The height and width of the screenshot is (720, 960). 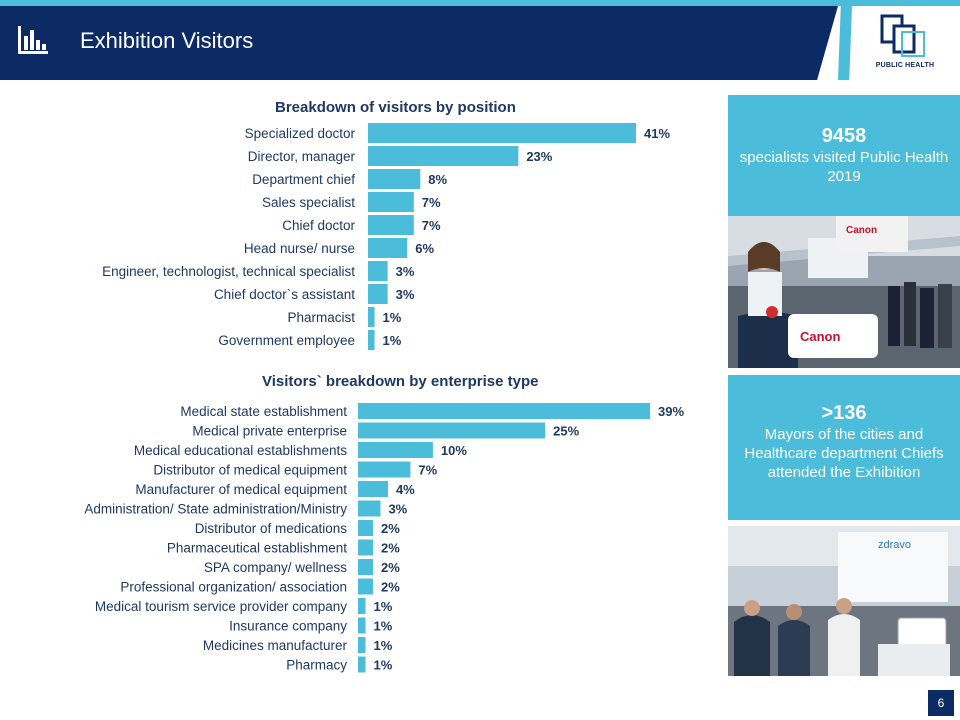 What do you see at coordinates (167, 40) in the screenshot?
I see `page-title: Exhibition Visitors` at bounding box center [167, 40].